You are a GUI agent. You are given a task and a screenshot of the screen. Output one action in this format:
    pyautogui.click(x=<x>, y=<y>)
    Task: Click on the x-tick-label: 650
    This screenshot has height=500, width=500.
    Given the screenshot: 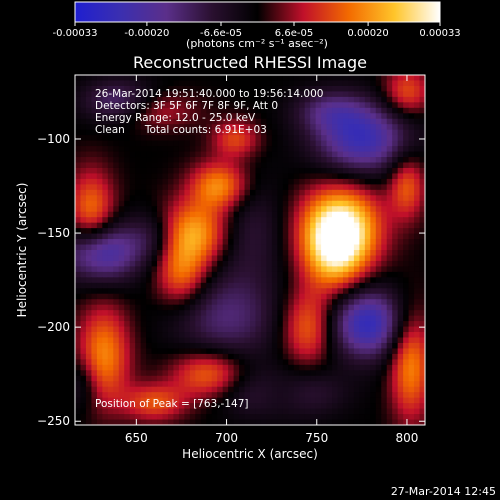 What is the action you would take?
    pyautogui.click(x=136, y=438)
    